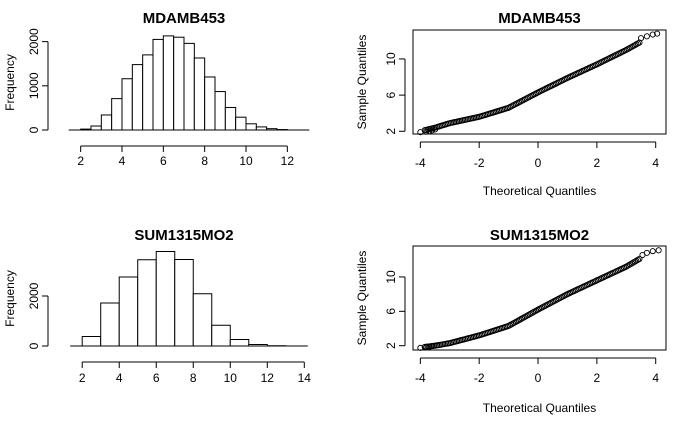 Image resolution: width=700 pixels, height=432 pixels. What do you see at coordinates (305, 378) in the screenshot?
I see `x-tick-label: 14` at bounding box center [305, 378].